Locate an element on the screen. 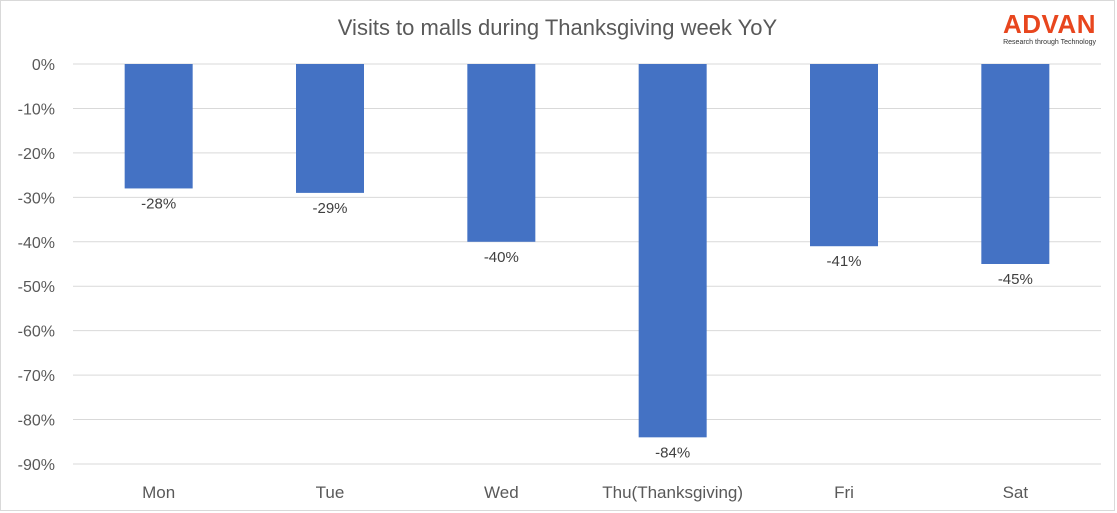 The image size is (1117, 513). y-tick-label: 0% is located at coordinates (43, 65).